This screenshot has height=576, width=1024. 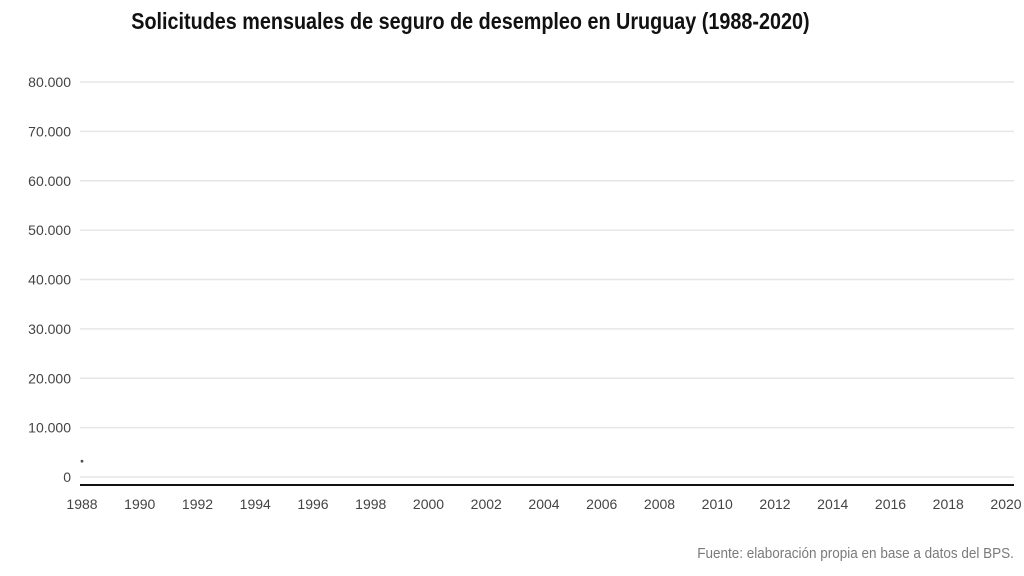 What do you see at coordinates (139, 504) in the screenshot?
I see `x-tick-label: 1990` at bounding box center [139, 504].